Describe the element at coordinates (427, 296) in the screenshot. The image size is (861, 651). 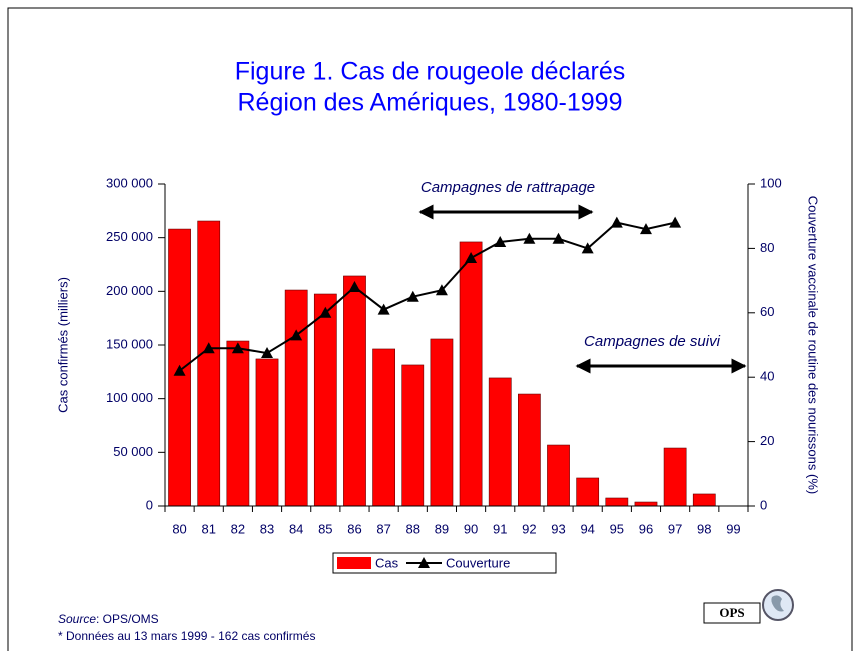
I see `line` at that location.